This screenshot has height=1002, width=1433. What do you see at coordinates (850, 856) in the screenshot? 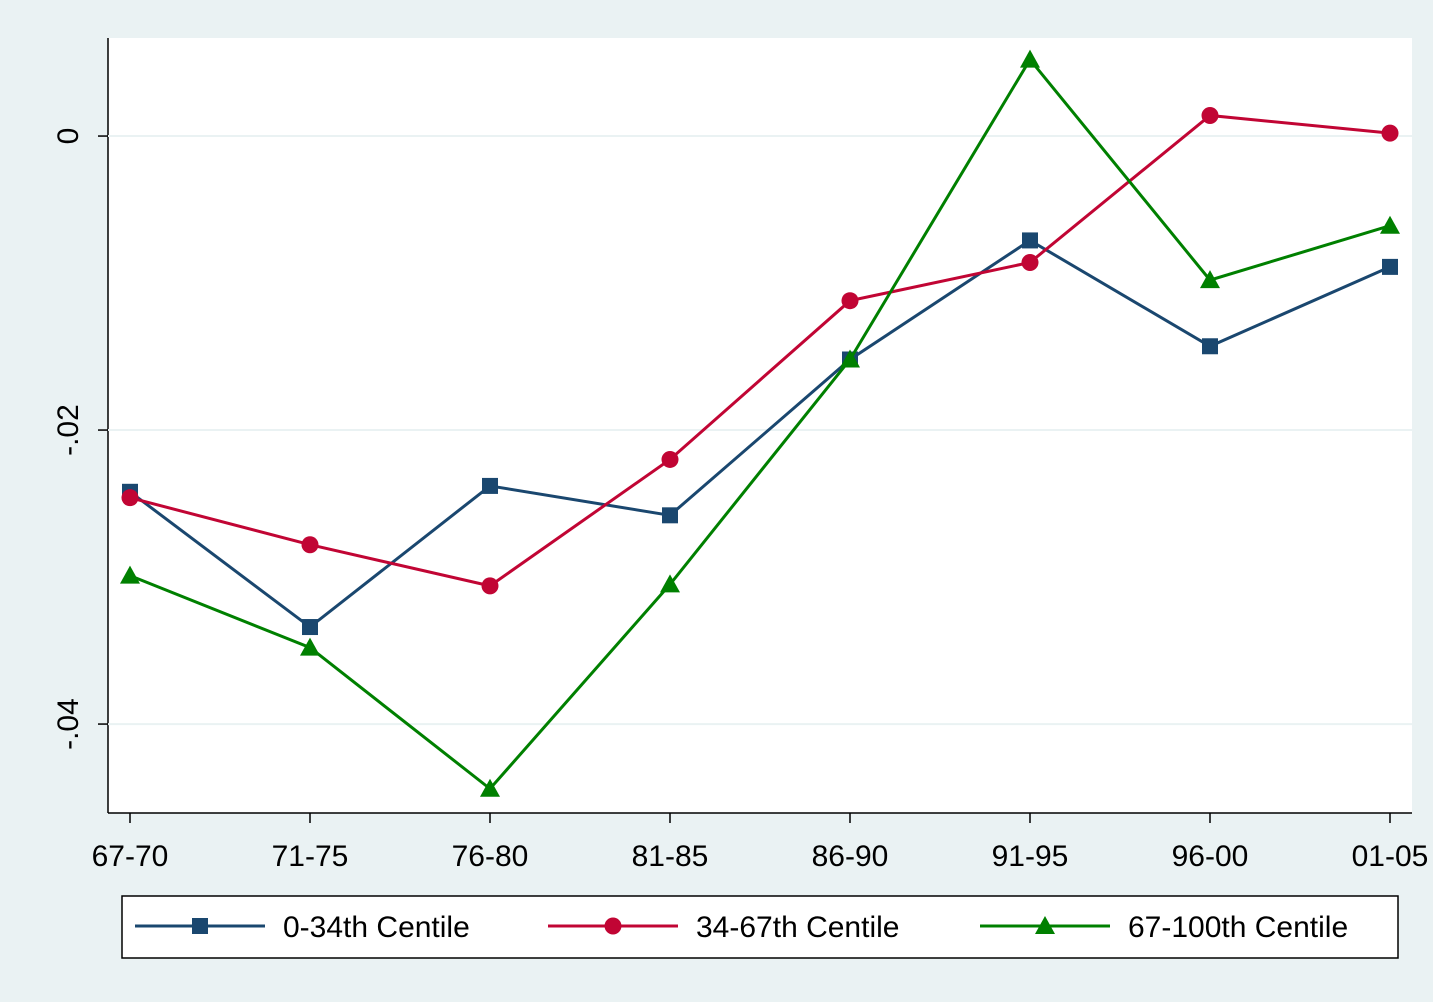
I see `x-tick-label: 86-90` at bounding box center [850, 856].